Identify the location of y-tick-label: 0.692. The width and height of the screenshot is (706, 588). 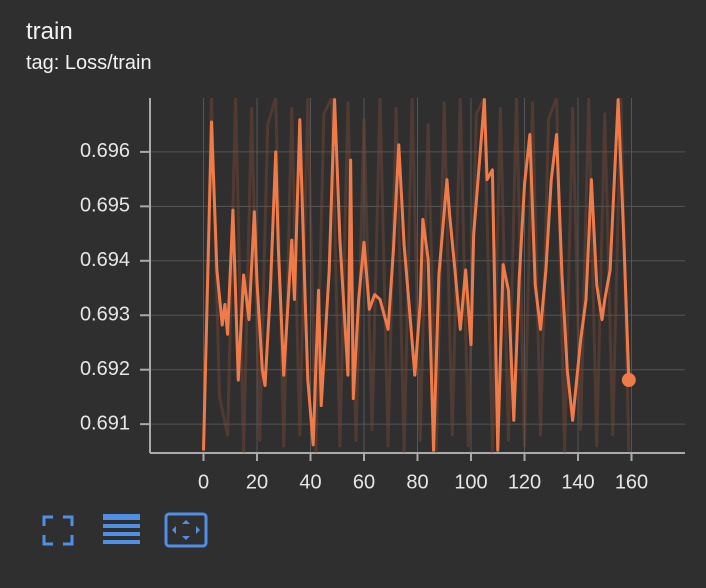
(105, 369).